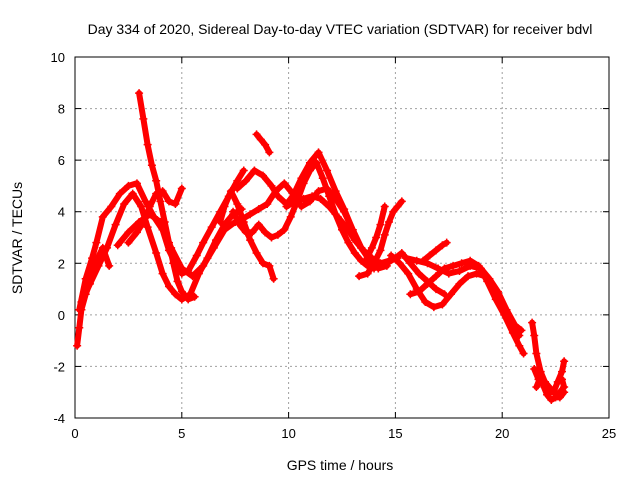 This screenshot has height=480, width=640. What do you see at coordinates (181, 433) in the screenshot?
I see `x-tick-label: 5` at bounding box center [181, 433].